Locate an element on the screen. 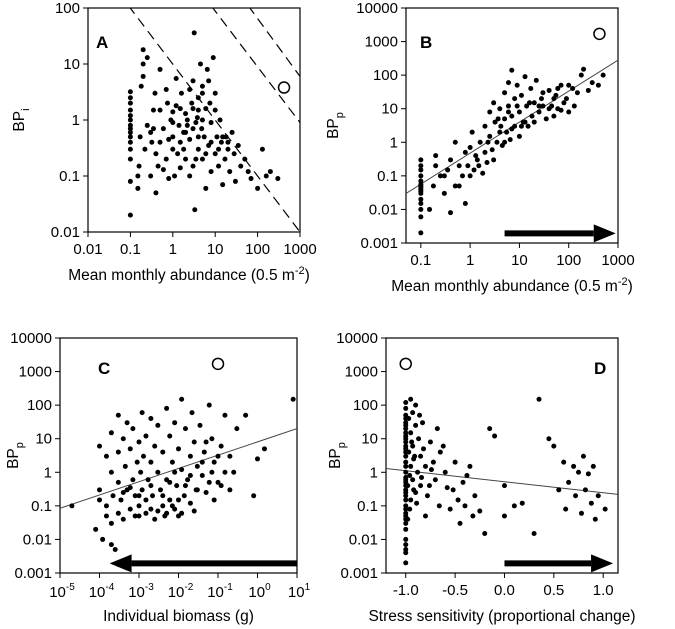  panel-letter: D is located at coordinates (600, 368).